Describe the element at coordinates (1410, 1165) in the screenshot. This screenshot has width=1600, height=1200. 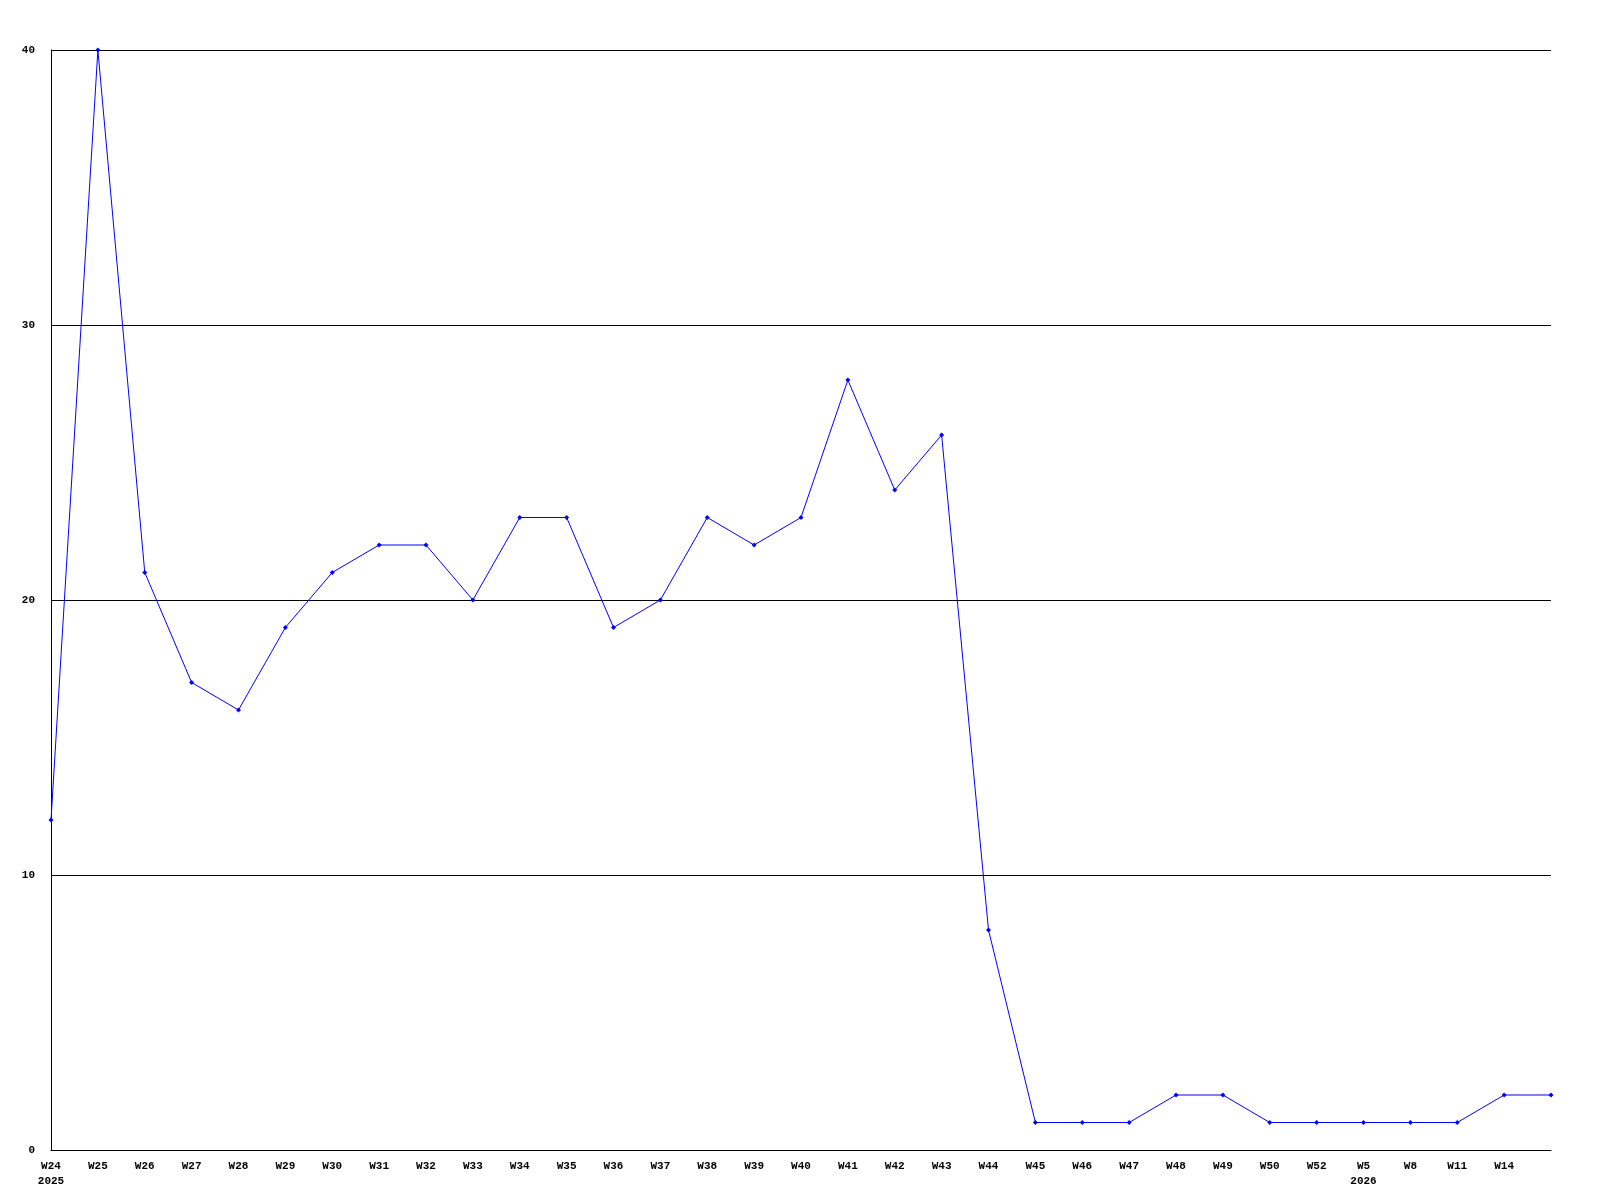
I see `x-tick-label: W8` at that location.